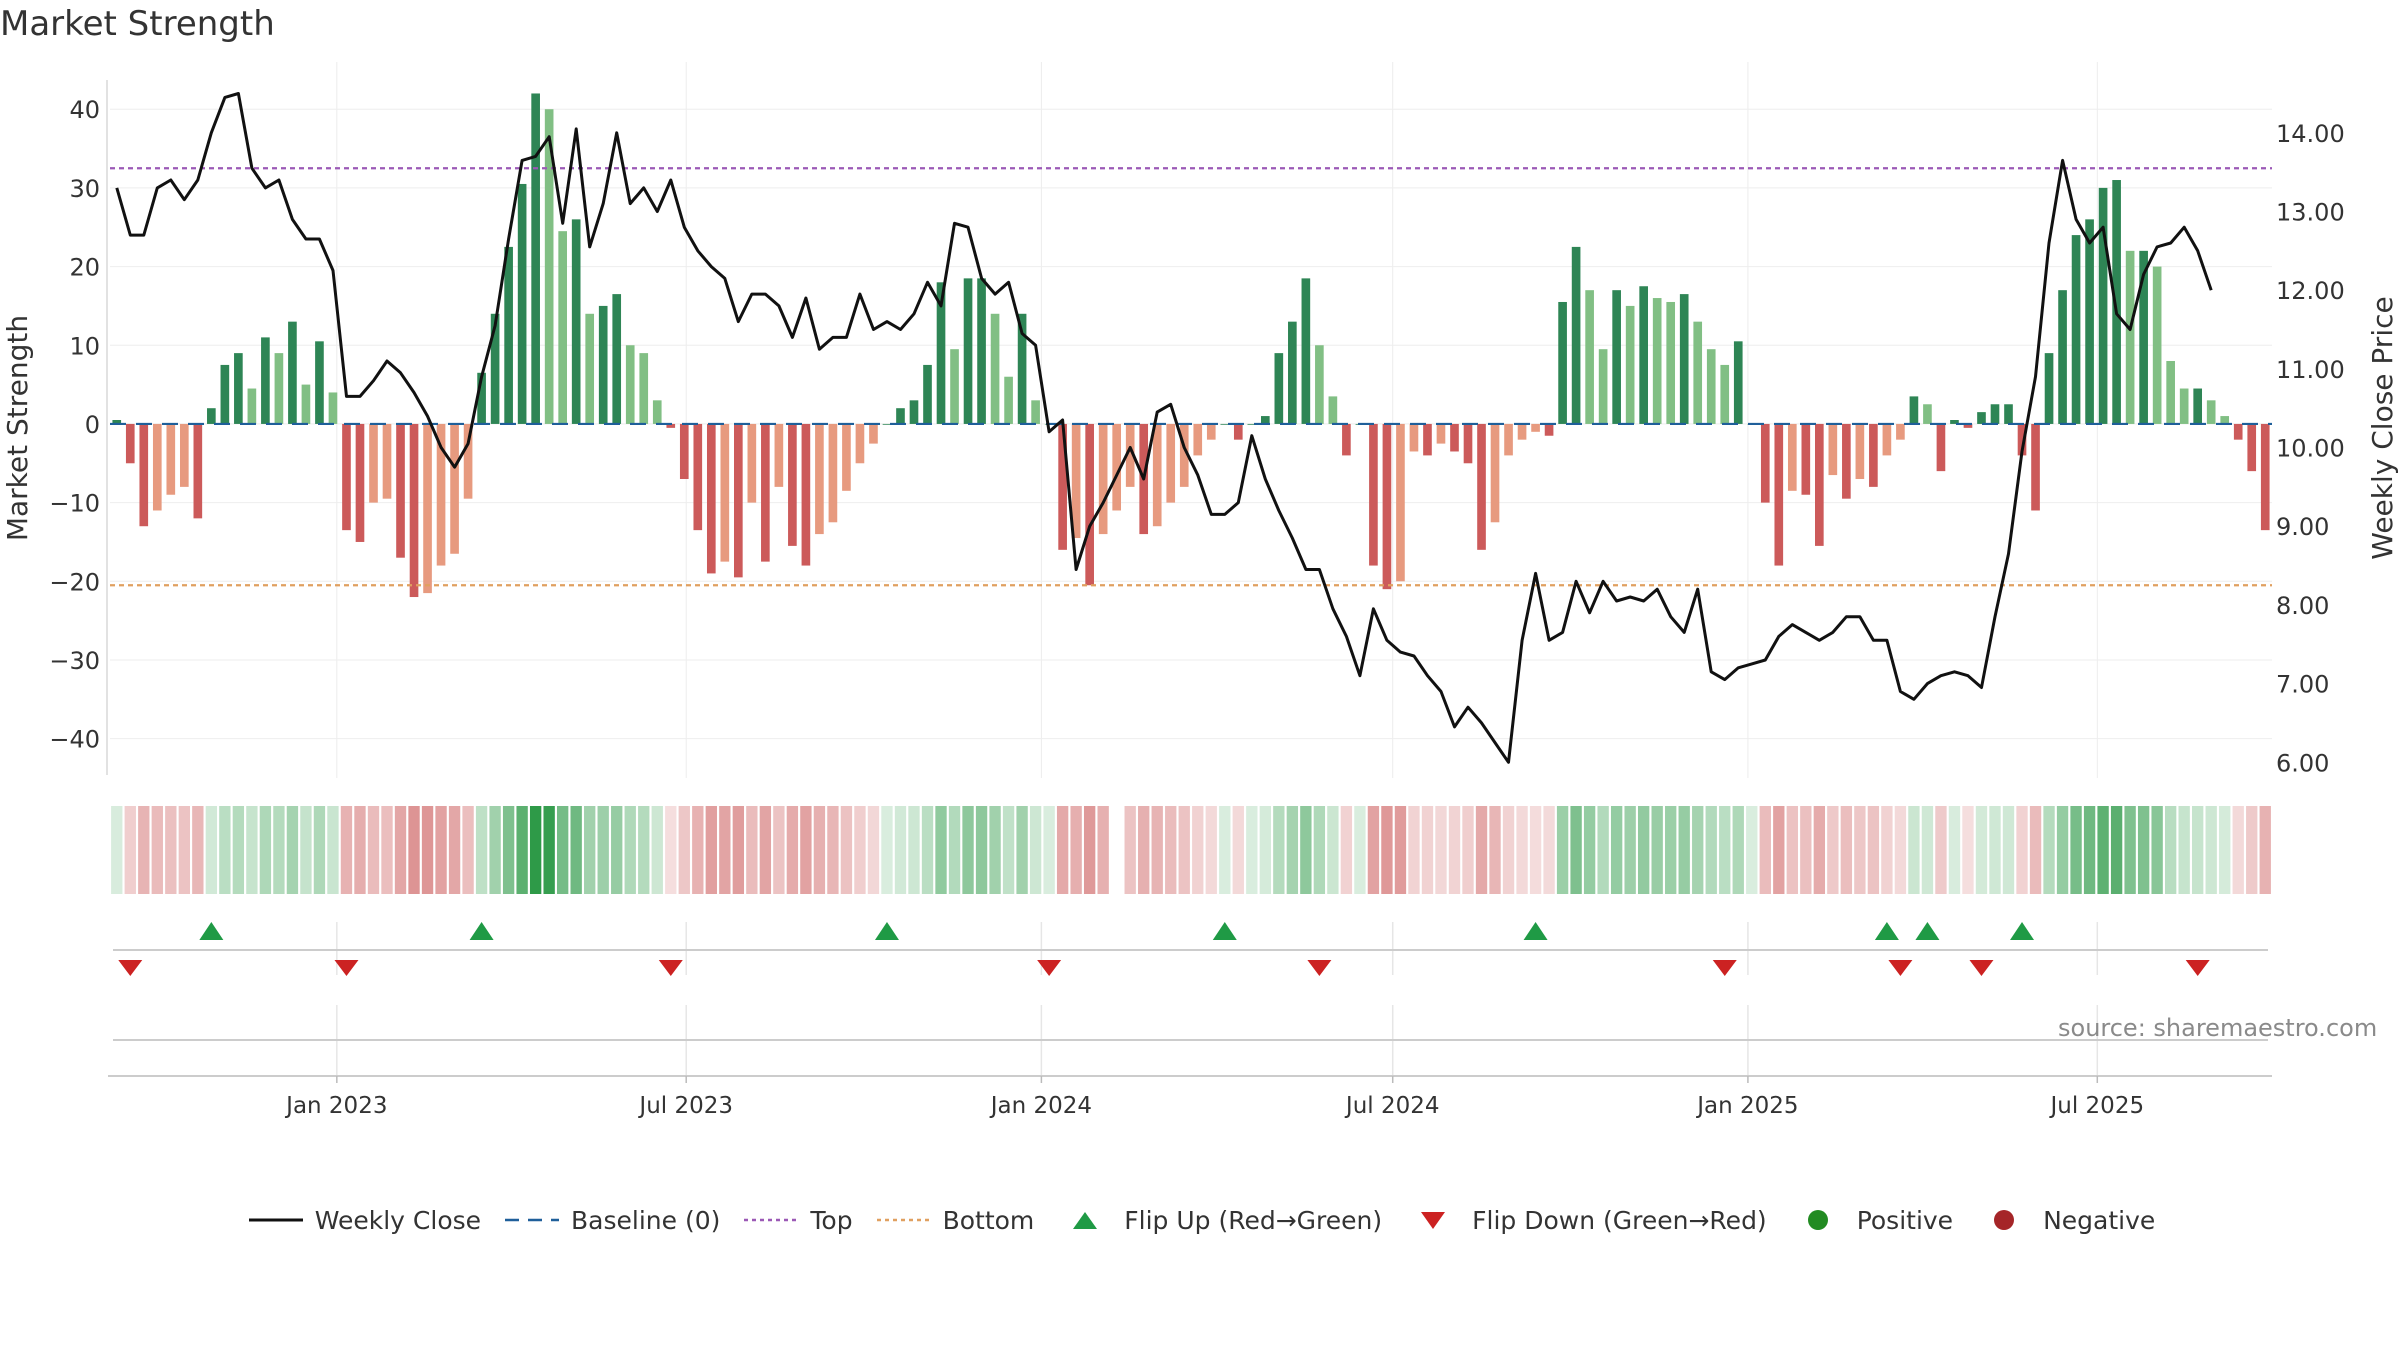  Describe the element at coordinates (1746, 1106) in the screenshot. I see `x-tick-label: Jan 2025` at that location.